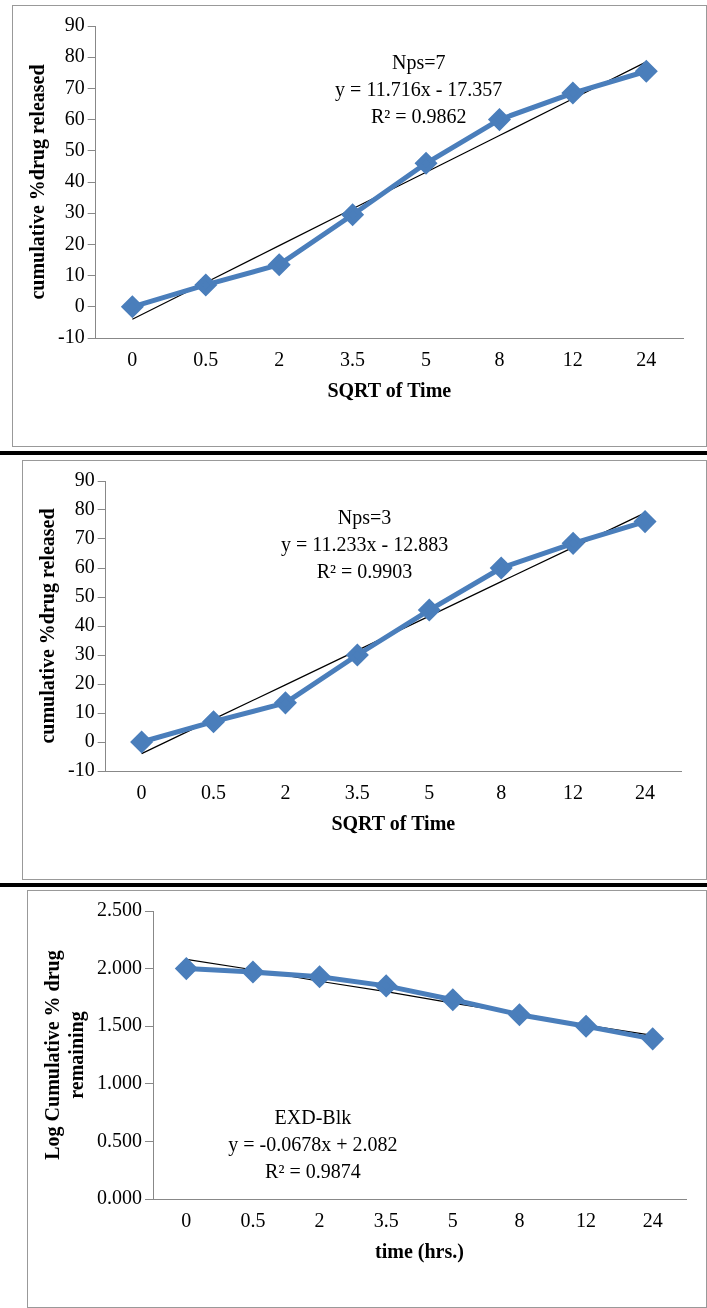  Describe the element at coordinates (119, 909) in the screenshot. I see `y-tick-label: 2.500` at that location.